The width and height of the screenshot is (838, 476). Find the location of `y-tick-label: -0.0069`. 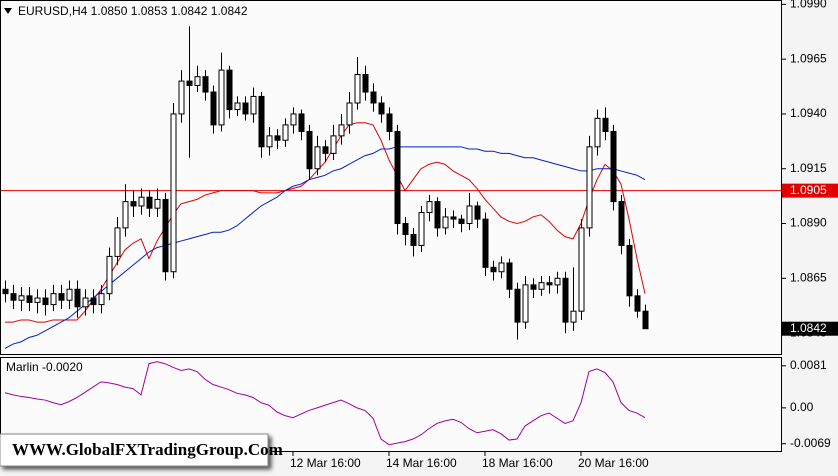

y-tick-label: -0.0069 is located at coordinates (810, 443).